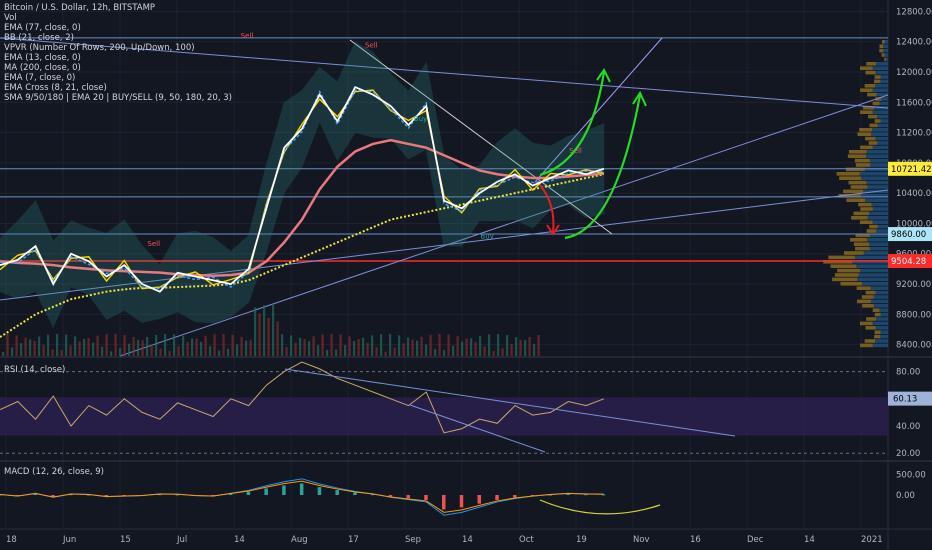 This screenshot has height=550, width=932. Describe the element at coordinates (42, 28) in the screenshot. I see `indicator-ema77: EMA (77, close, 0)` at that location.